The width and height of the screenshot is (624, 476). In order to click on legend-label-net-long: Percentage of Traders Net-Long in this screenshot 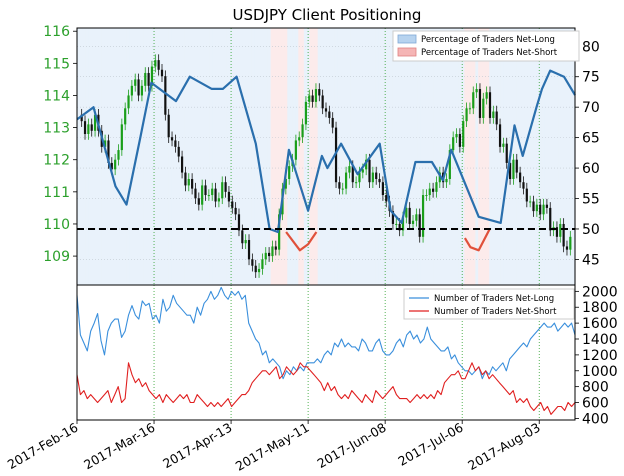, I will do `click(488, 40)`.